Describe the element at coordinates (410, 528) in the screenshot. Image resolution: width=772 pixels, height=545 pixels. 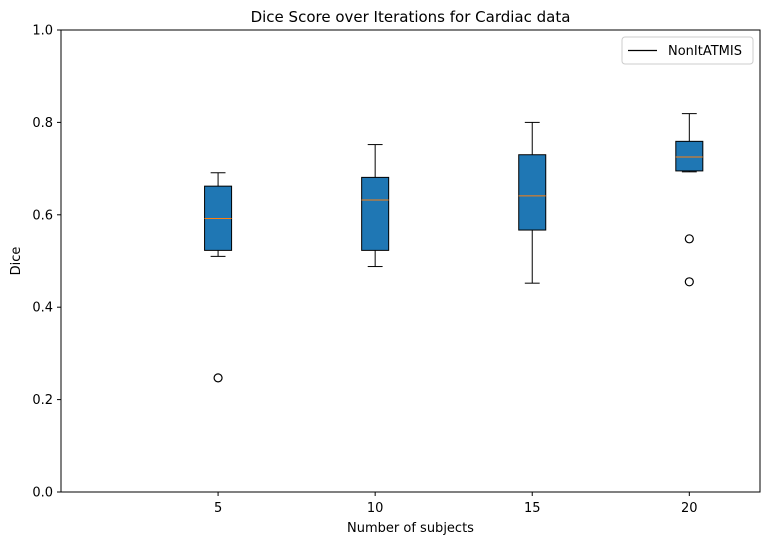
I see `x-axis-label: Number of subjects` at that location.